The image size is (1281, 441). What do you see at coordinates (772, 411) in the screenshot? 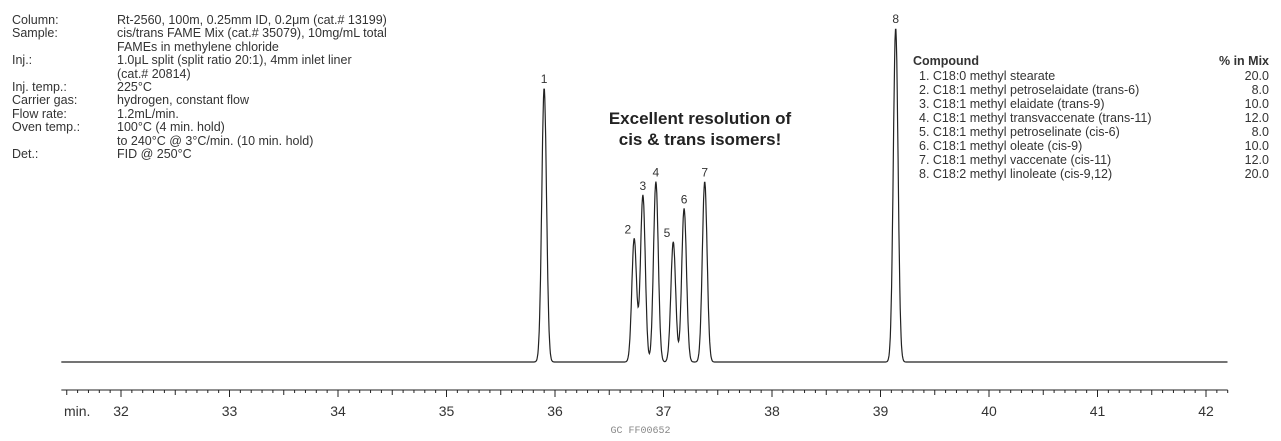
I see `x-tick-label: 38` at bounding box center [772, 411].